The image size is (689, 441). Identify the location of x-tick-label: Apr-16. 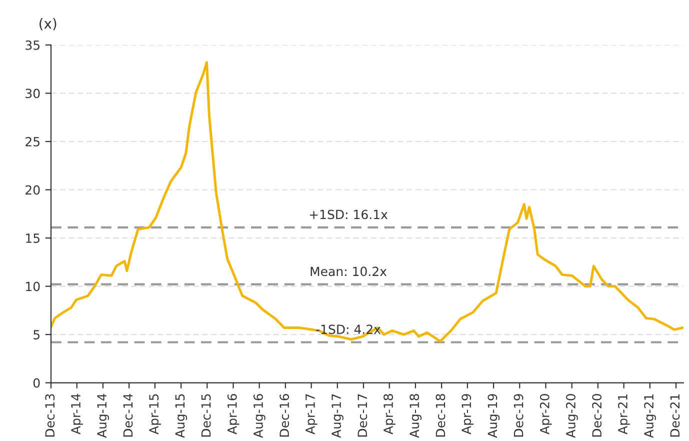
(233, 414).